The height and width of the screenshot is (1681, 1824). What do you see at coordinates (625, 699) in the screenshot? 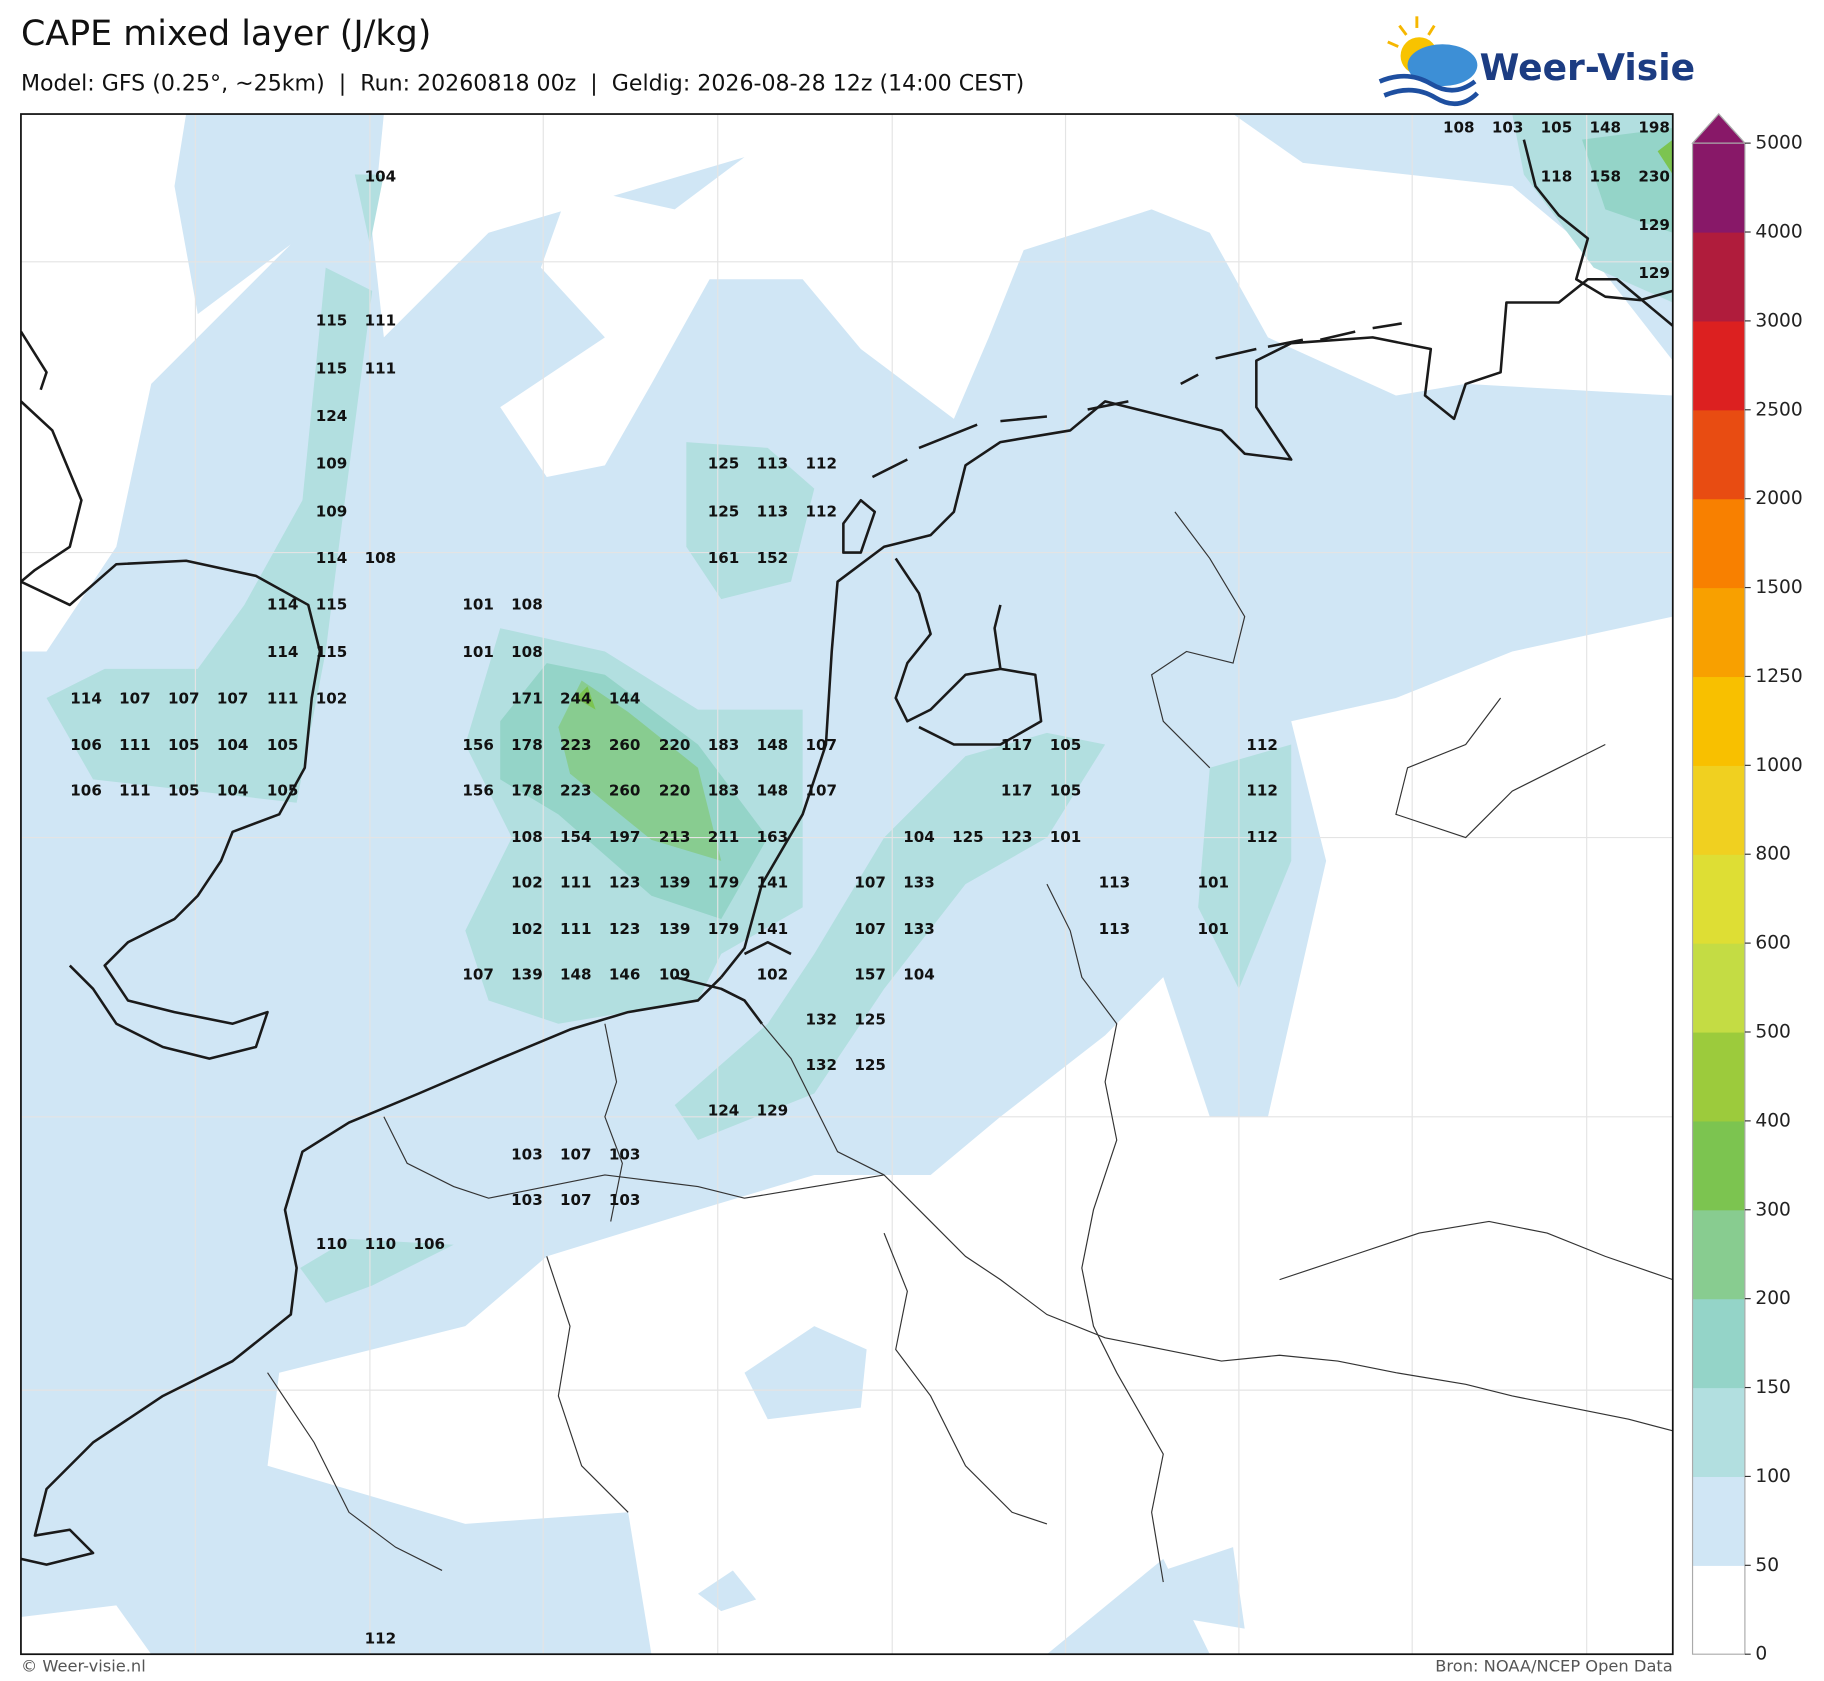
I see `cape-value-label: 144` at bounding box center [625, 699].